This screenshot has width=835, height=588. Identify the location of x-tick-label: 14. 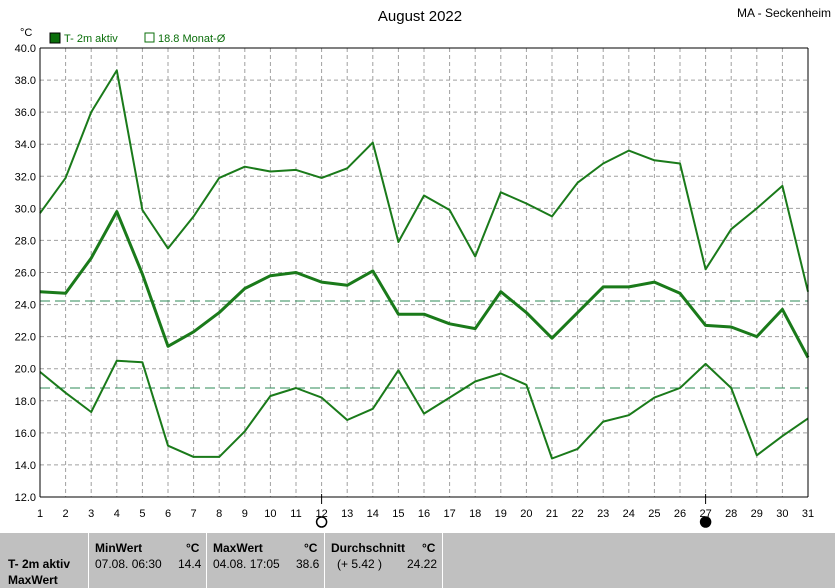
(373, 514).